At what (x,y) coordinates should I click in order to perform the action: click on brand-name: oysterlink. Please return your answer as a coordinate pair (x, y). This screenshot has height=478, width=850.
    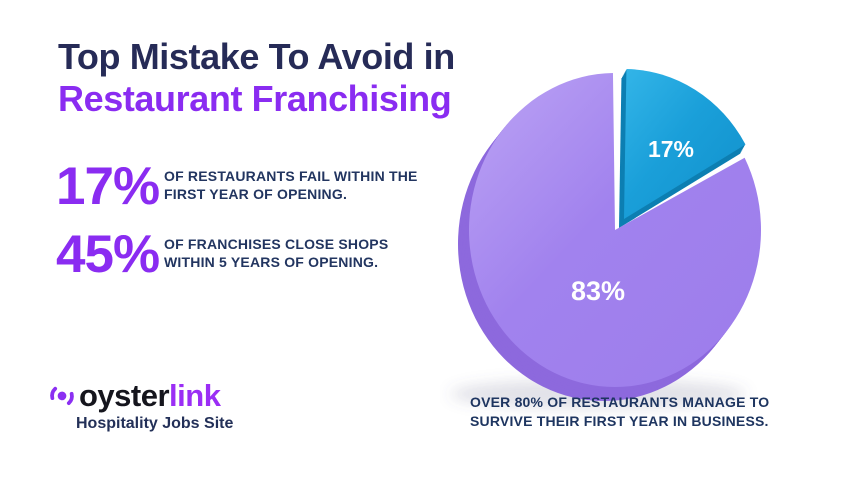
    Looking at the image, I should click on (150, 395).